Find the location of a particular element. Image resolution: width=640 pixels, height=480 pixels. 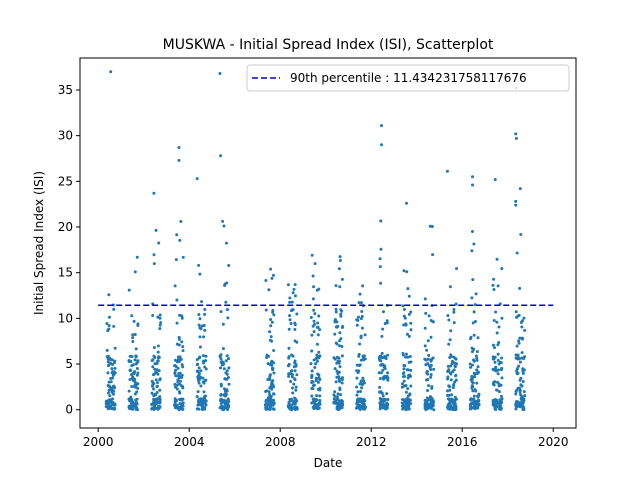

x-axis: 2000 2004 2008 2012 2016 2020 is located at coordinates (326, 438).